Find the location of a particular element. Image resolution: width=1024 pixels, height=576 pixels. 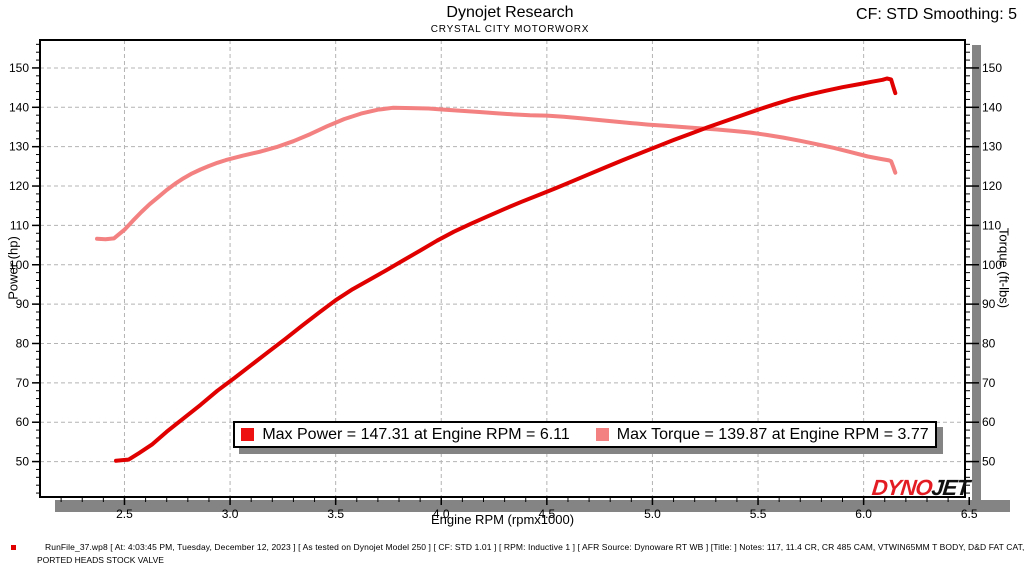

legend-item-max-power: Max Power = 147.31 at Engine RPM = 6.11 is located at coordinates (405, 434).